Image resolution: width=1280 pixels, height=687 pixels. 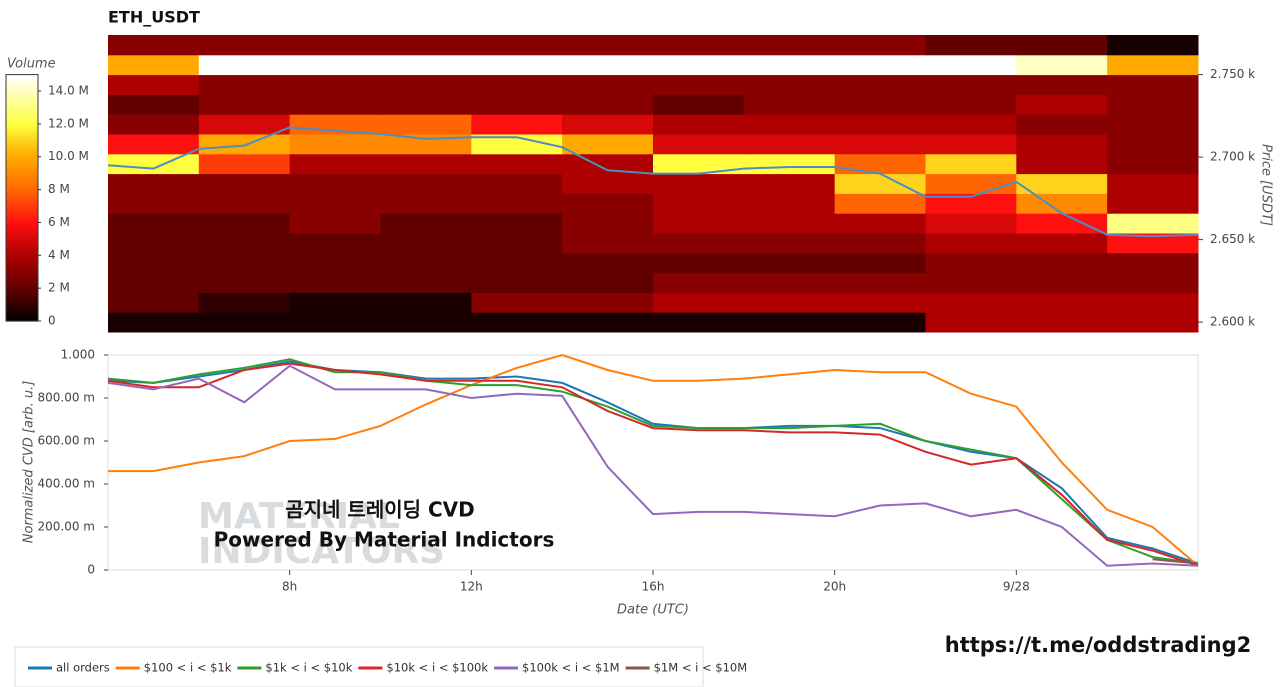 What do you see at coordinates (1098, 645) in the screenshot?
I see `footer-link: https://t.me/oddstrading2` at bounding box center [1098, 645].